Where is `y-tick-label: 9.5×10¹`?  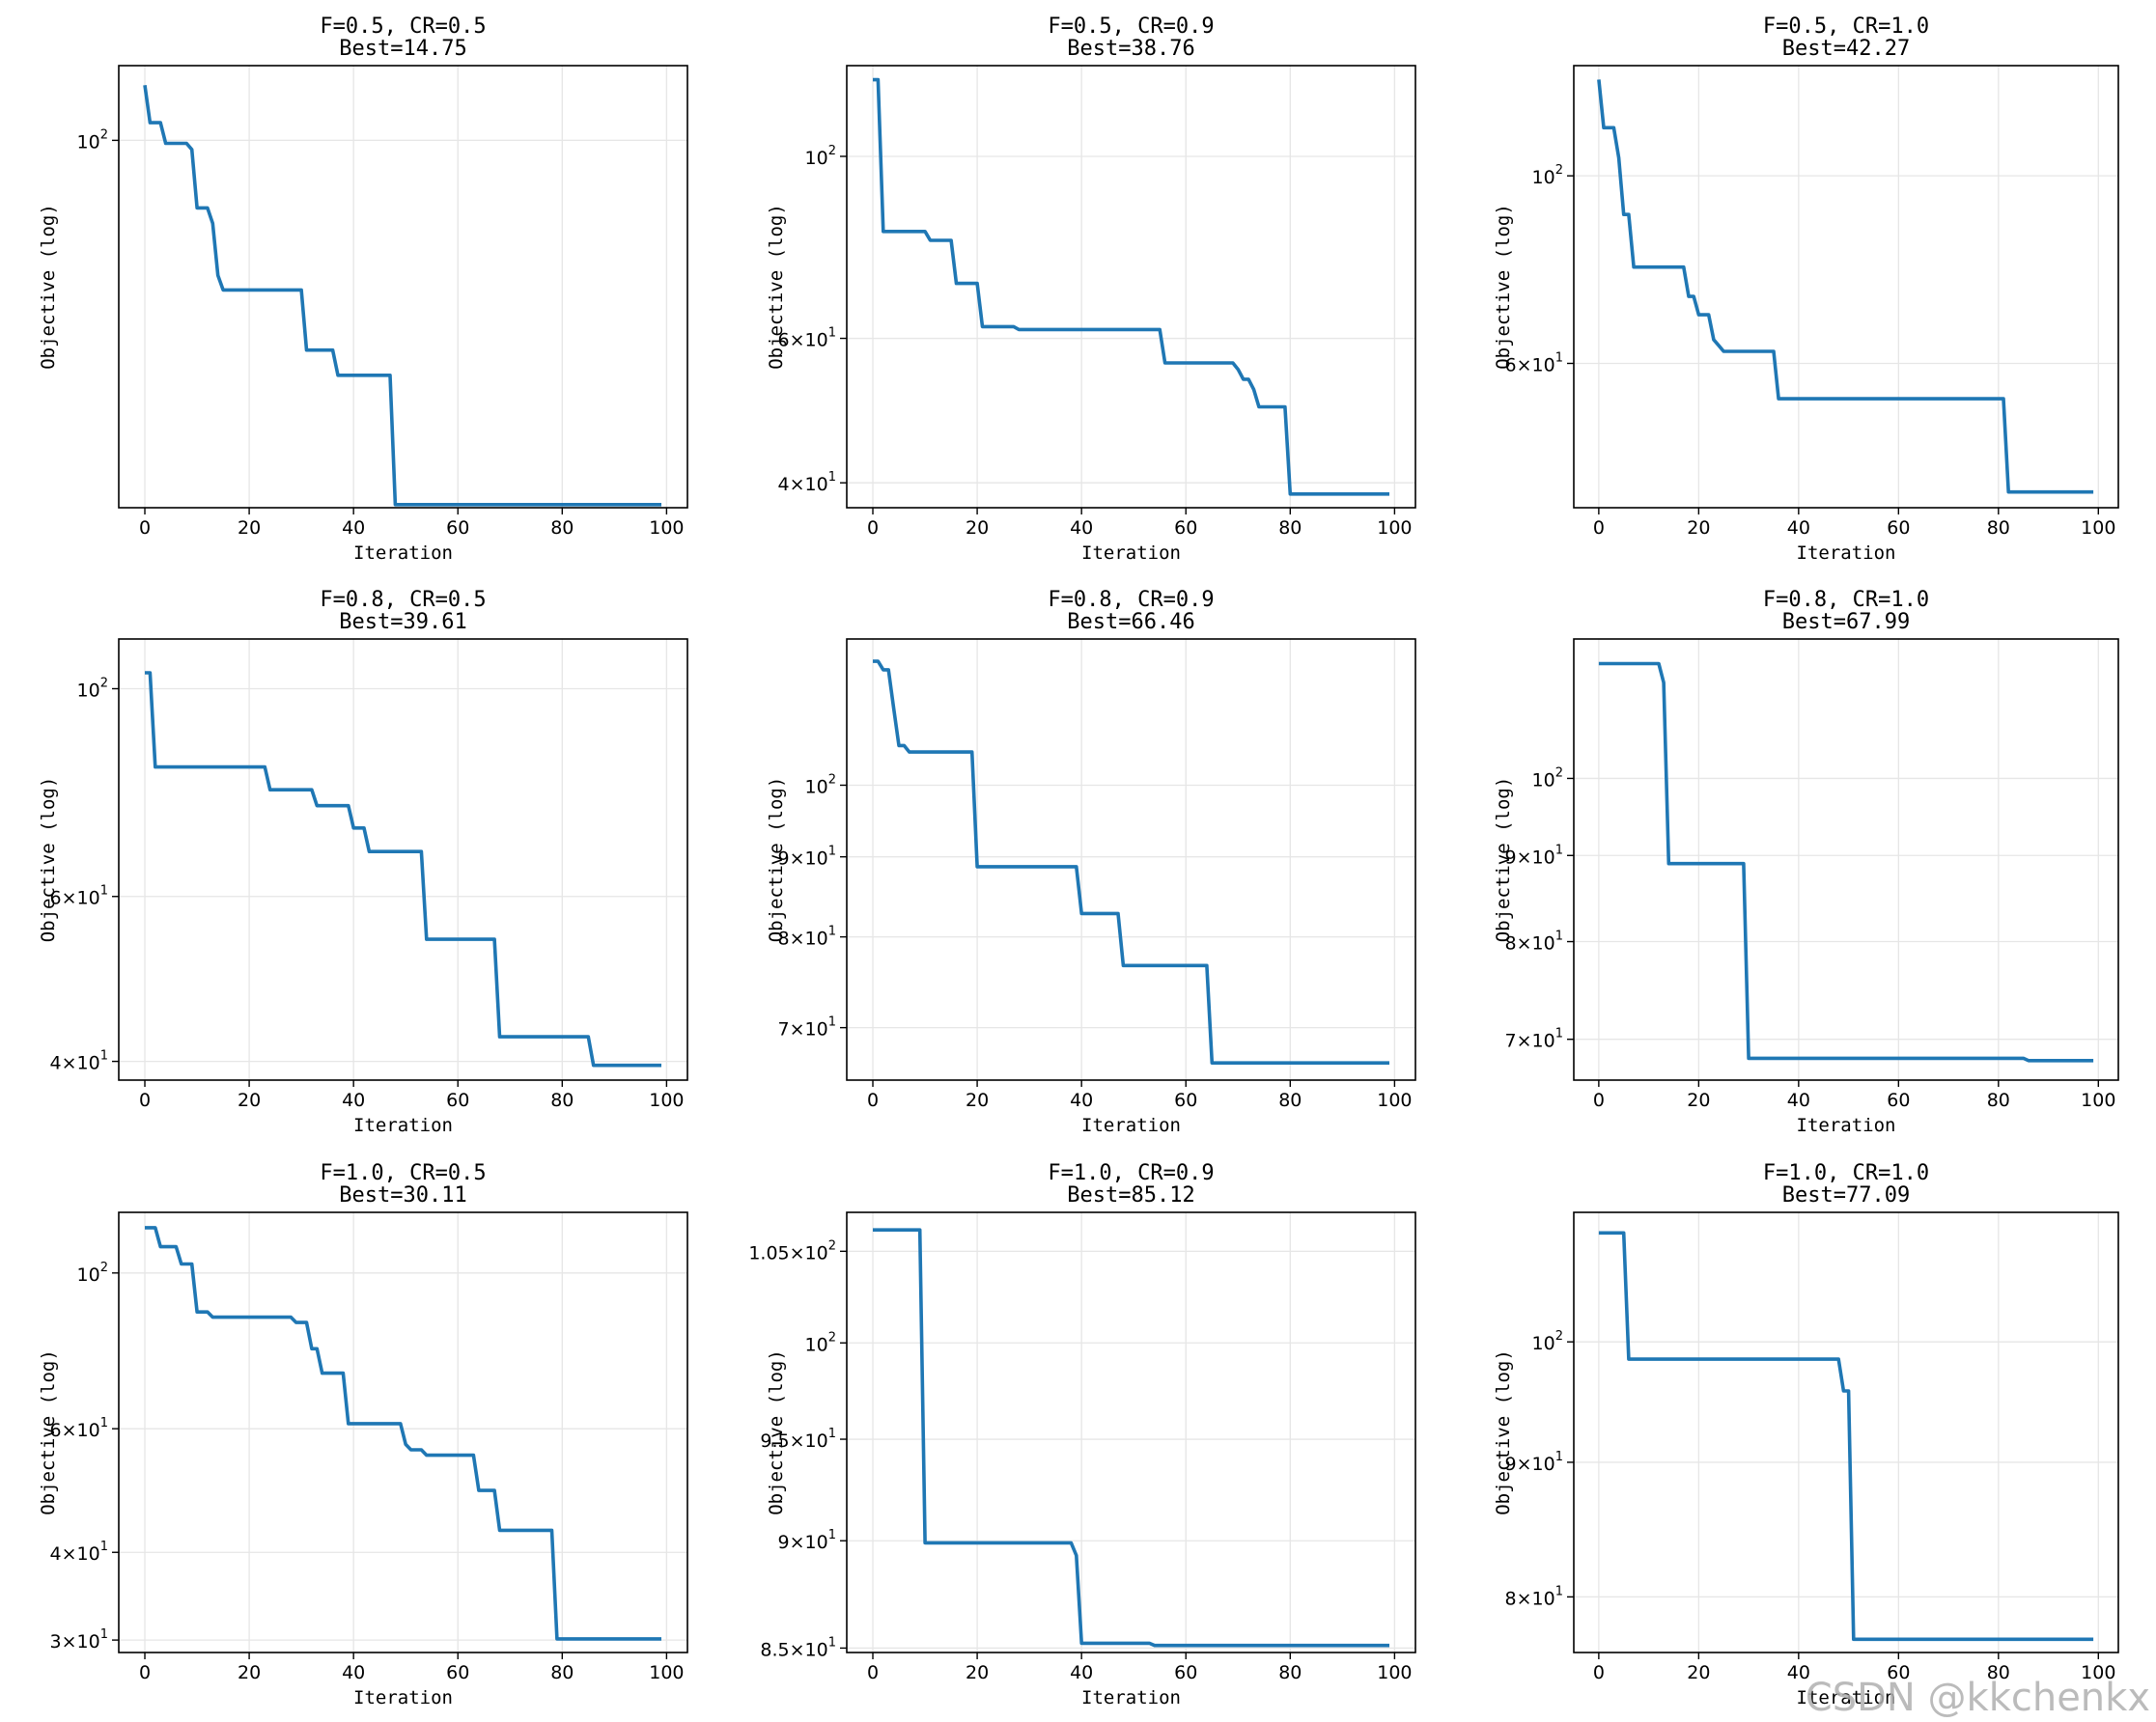 y-tick-label: 9.5×10¹ is located at coordinates (798, 1439).